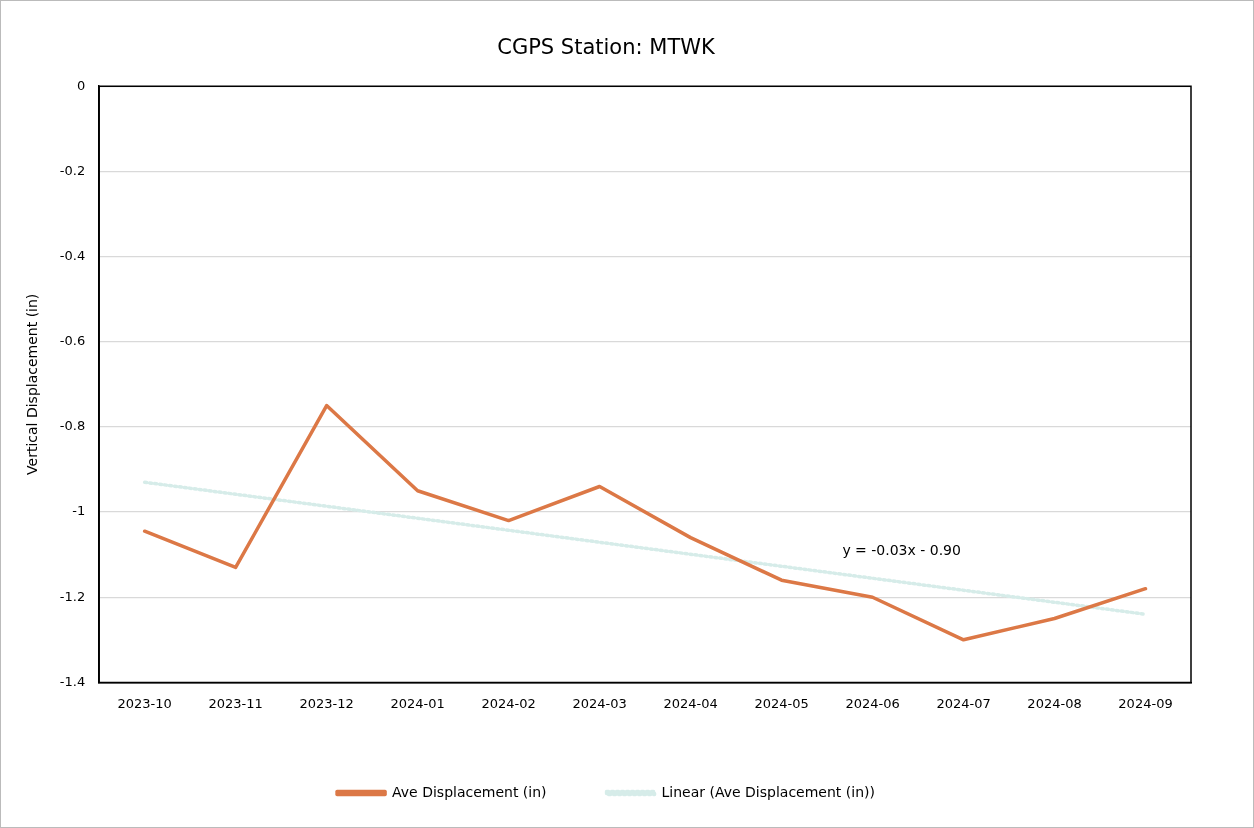  What do you see at coordinates (81, 85) in the screenshot?
I see `y-tick-label: 0` at bounding box center [81, 85].